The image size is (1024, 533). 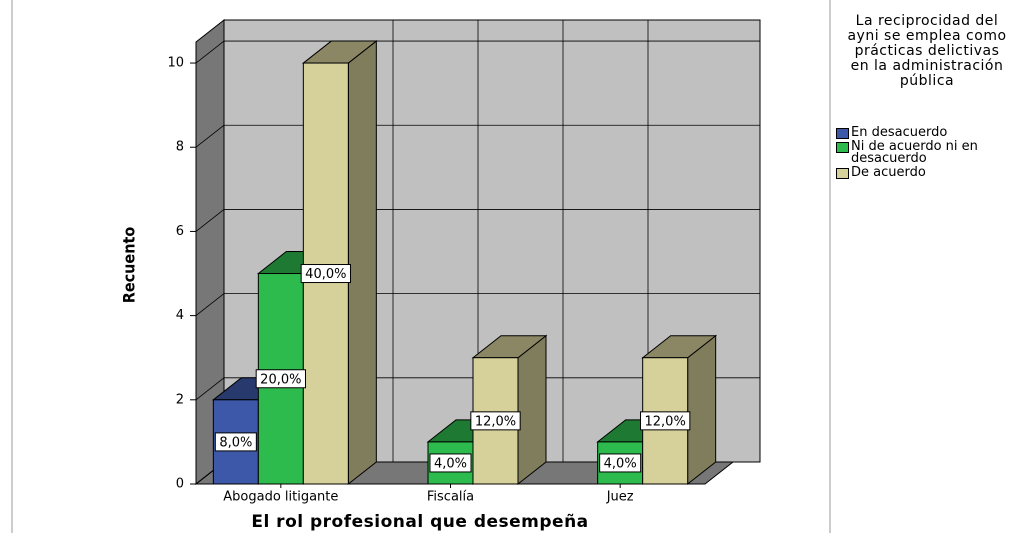 What do you see at coordinates (899, 132) in the screenshot?
I see `legend-label: En desacuerdo` at bounding box center [899, 132].